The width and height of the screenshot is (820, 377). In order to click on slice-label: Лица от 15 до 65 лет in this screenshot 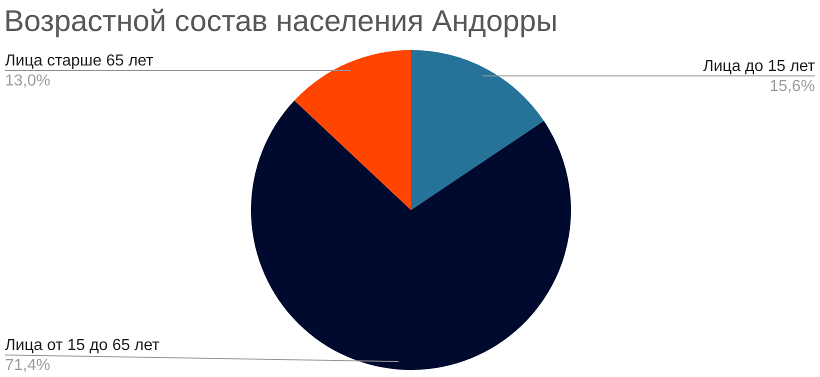, I will do `click(82, 345)`.